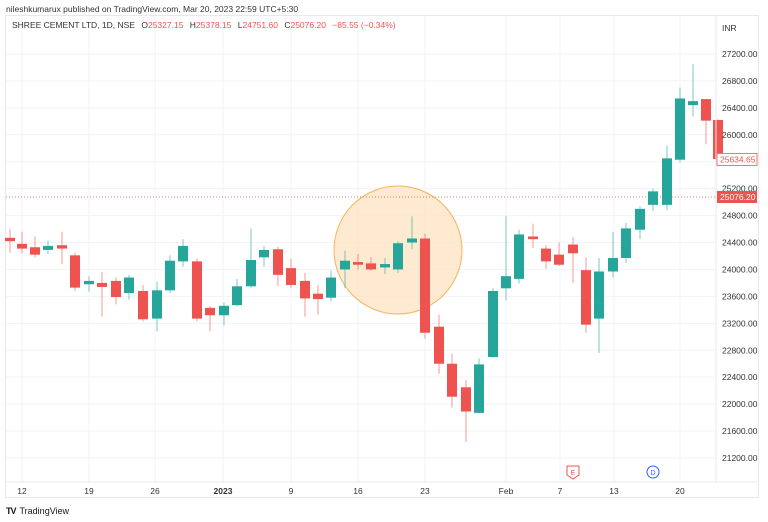 The width and height of the screenshot is (768, 522). What do you see at coordinates (240, 25) in the screenshot?
I see `low-label: L` at bounding box center [240, 25].